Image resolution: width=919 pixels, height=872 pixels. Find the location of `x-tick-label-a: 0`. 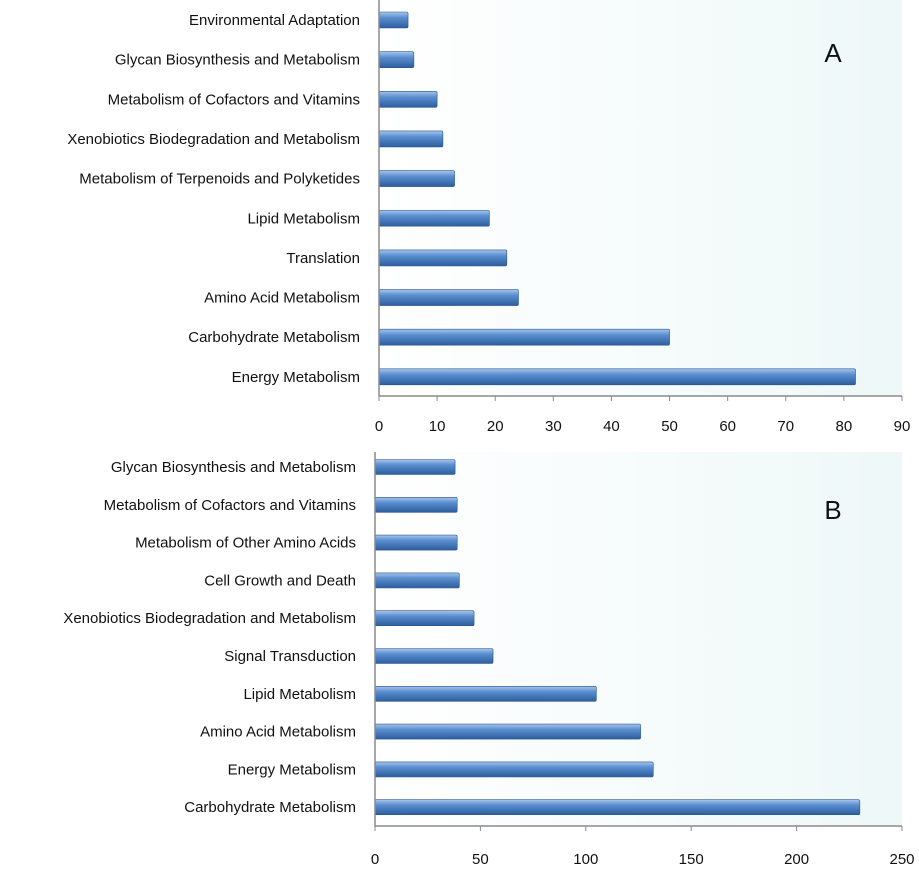

x-tick-label-a: 0 is located at coordinates (379, 426).